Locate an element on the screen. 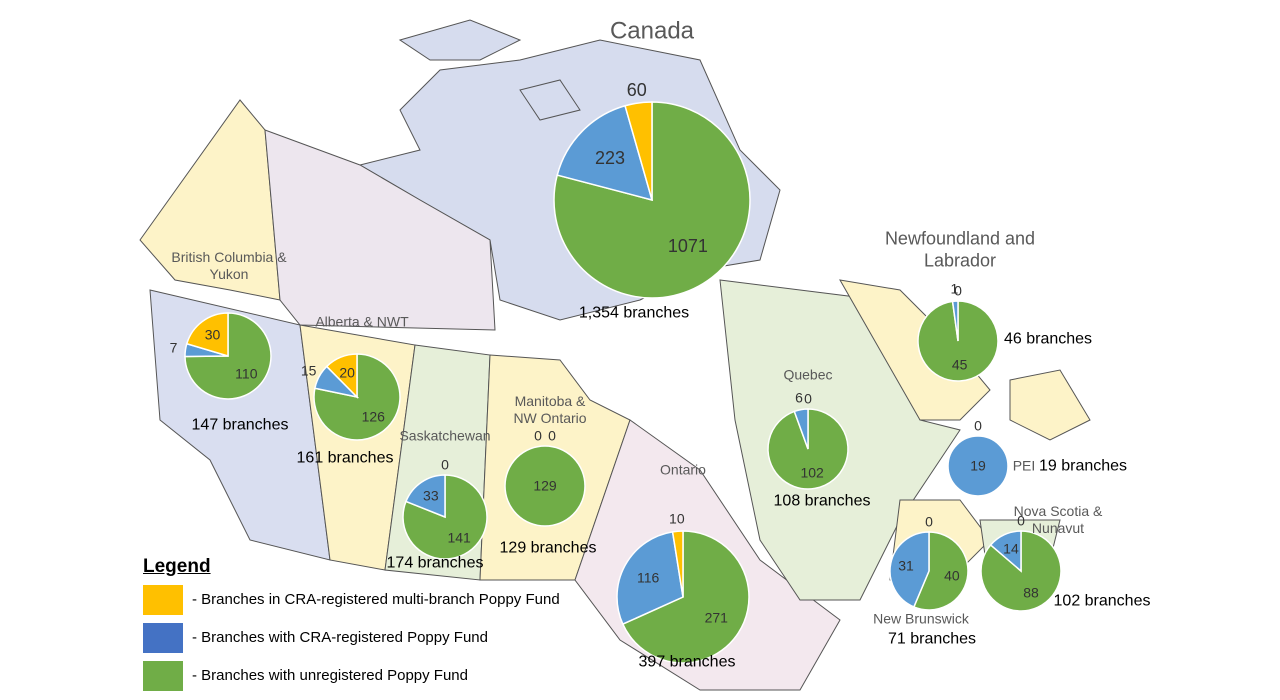  pie-value-label: 223 is located at coordinates (610, 158).